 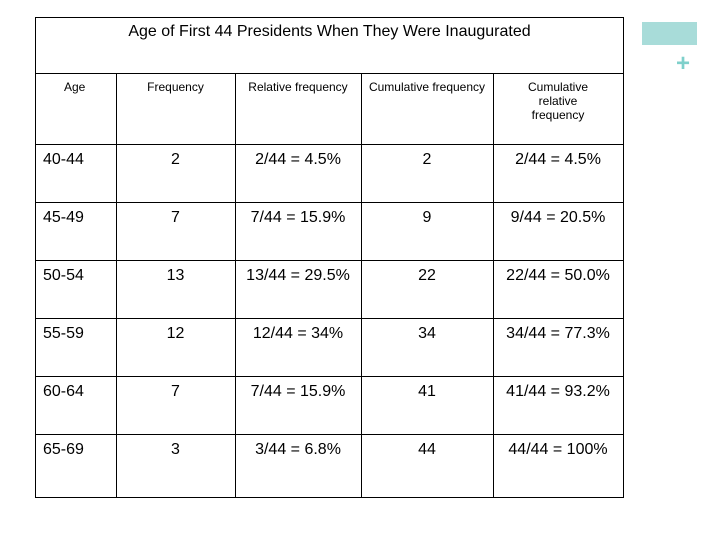 I want to click on header-relative-frequency: Relative frequency, so click(x=298, y=87).